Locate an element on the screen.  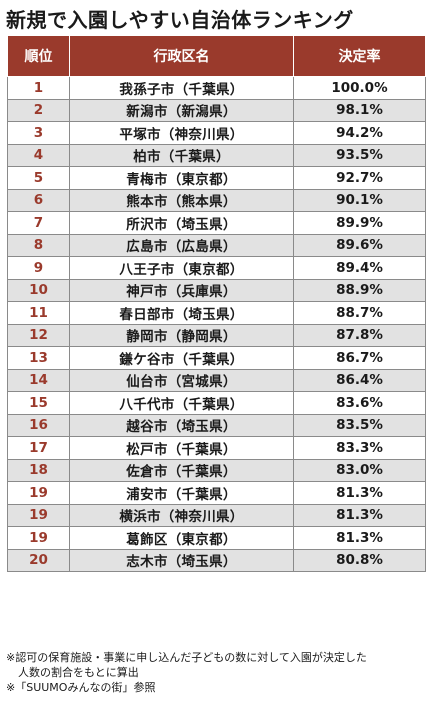
table-row: 12 静岡市（静岡県） 87.8% is located at coordinates (216, 335).